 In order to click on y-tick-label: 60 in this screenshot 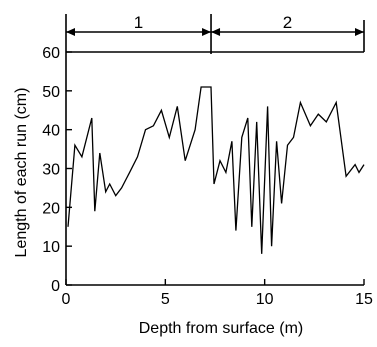, I will do `click(51, 53)`.